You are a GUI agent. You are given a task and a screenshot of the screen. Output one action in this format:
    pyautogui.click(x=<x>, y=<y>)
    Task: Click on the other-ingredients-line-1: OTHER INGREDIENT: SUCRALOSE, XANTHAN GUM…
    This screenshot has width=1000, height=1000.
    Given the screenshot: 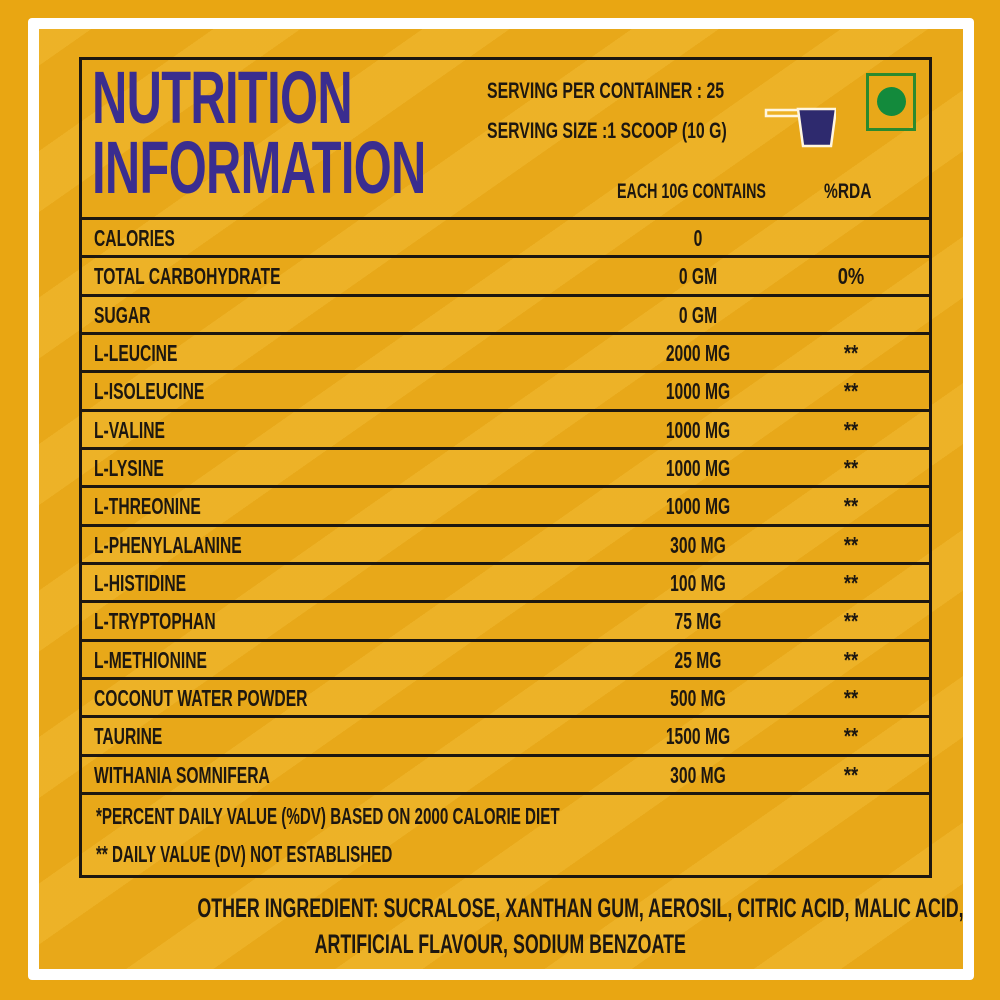 What is the action you would take?
    pyautogui.click(x=580, y=908)
    